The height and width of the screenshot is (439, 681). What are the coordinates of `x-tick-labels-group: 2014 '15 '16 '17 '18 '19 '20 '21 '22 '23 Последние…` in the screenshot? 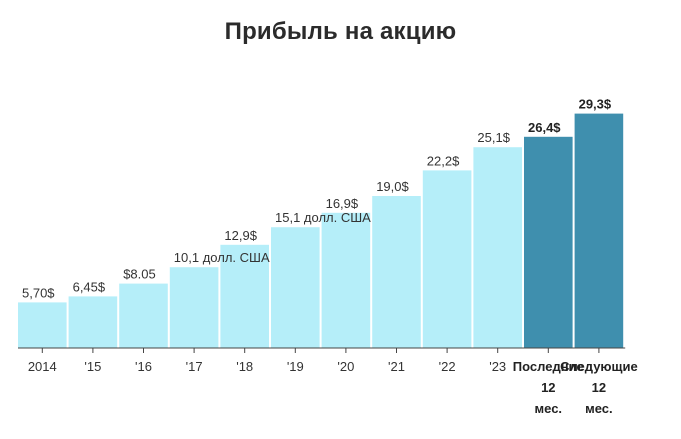 It's located at (333, 387).